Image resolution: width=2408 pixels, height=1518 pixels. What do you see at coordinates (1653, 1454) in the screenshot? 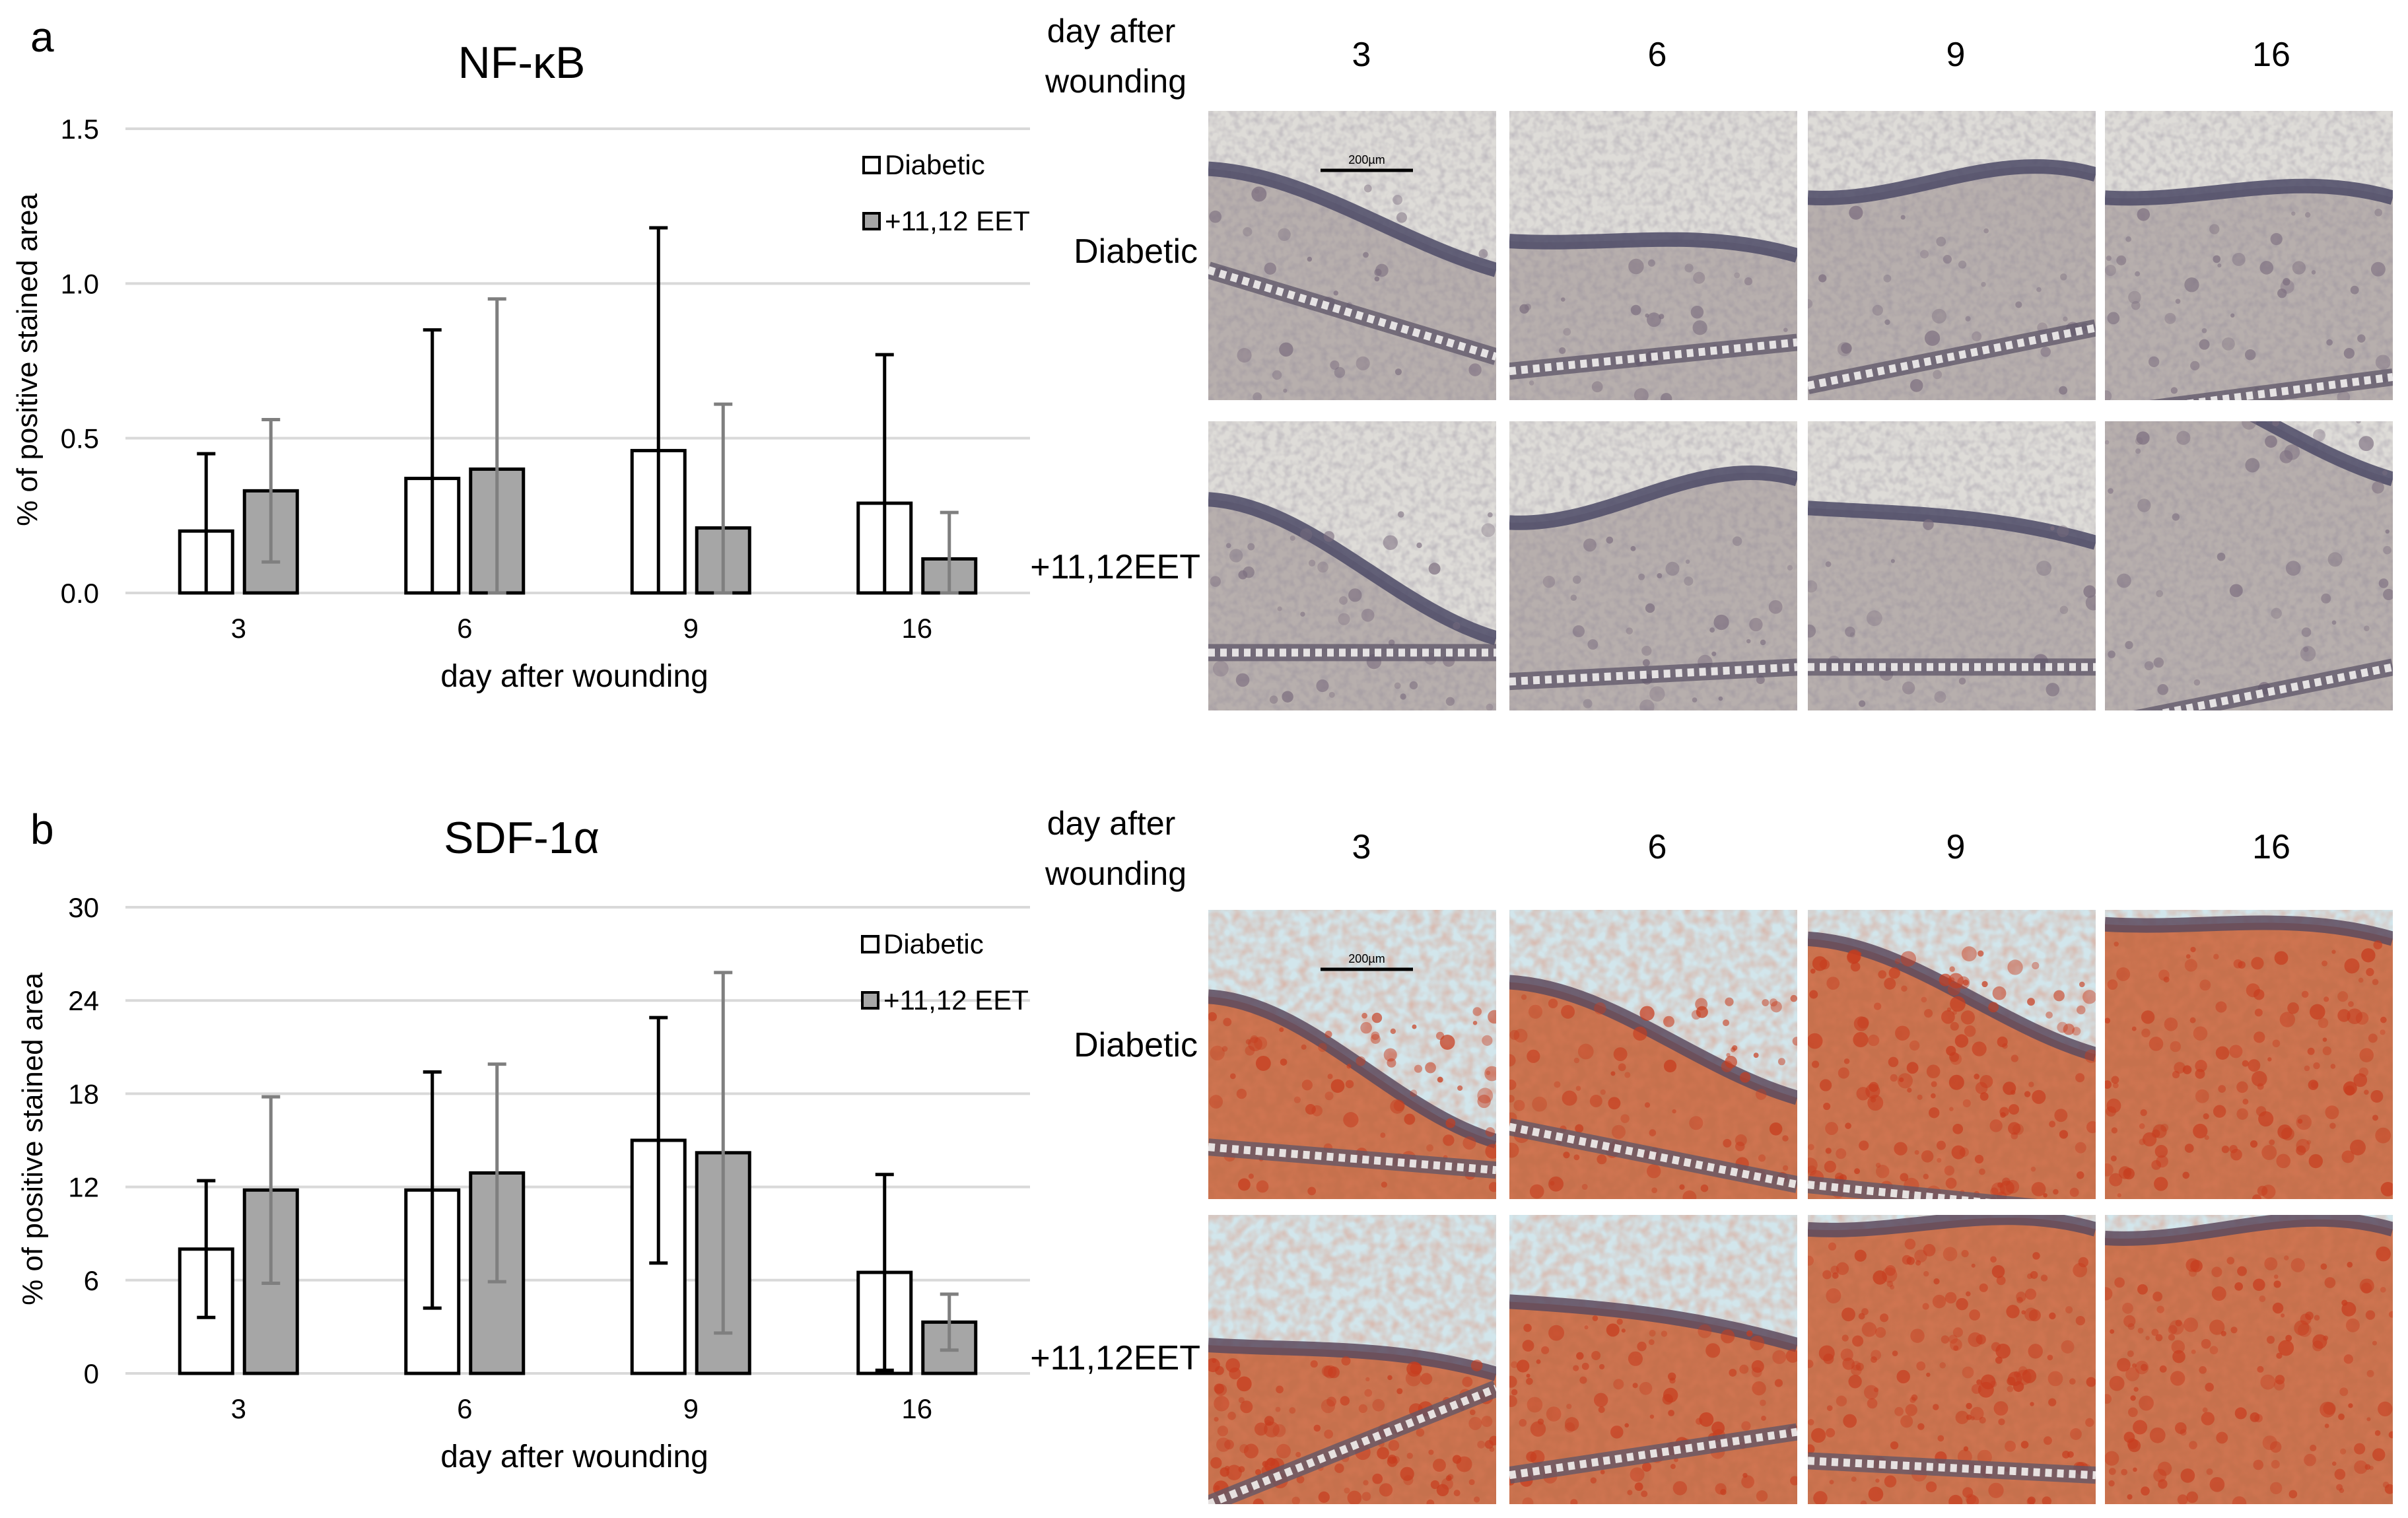
I see `micrograph-b-r1-c1-muscle-beads` at bounding box center [1653, 1454].